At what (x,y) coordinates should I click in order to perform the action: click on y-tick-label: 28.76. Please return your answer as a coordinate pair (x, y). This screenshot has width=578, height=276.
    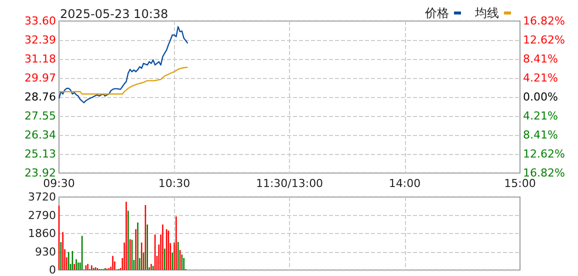
    Looking at the image, I should click on (40, 97).